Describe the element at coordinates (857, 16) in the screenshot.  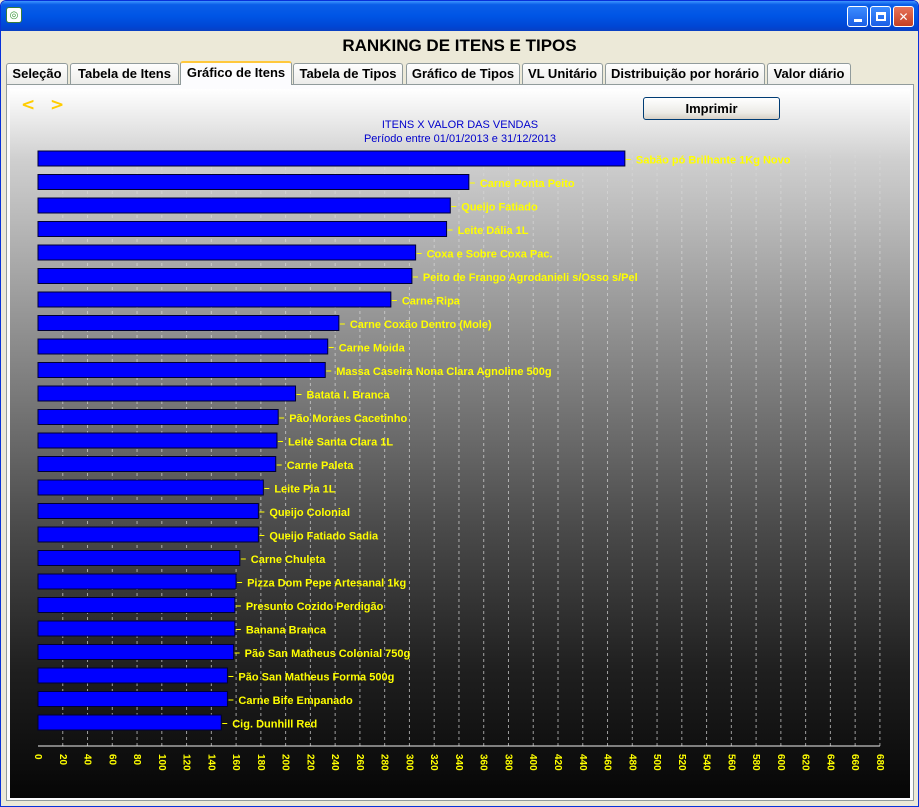
I see `minimize-button` at that location.